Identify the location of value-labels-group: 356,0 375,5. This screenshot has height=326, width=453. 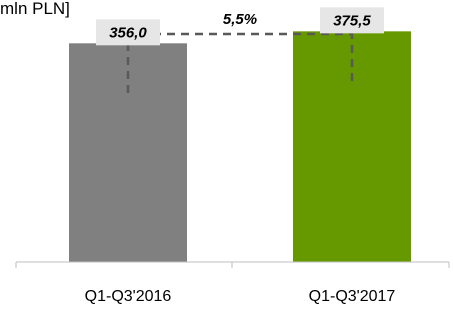
(240, 26).